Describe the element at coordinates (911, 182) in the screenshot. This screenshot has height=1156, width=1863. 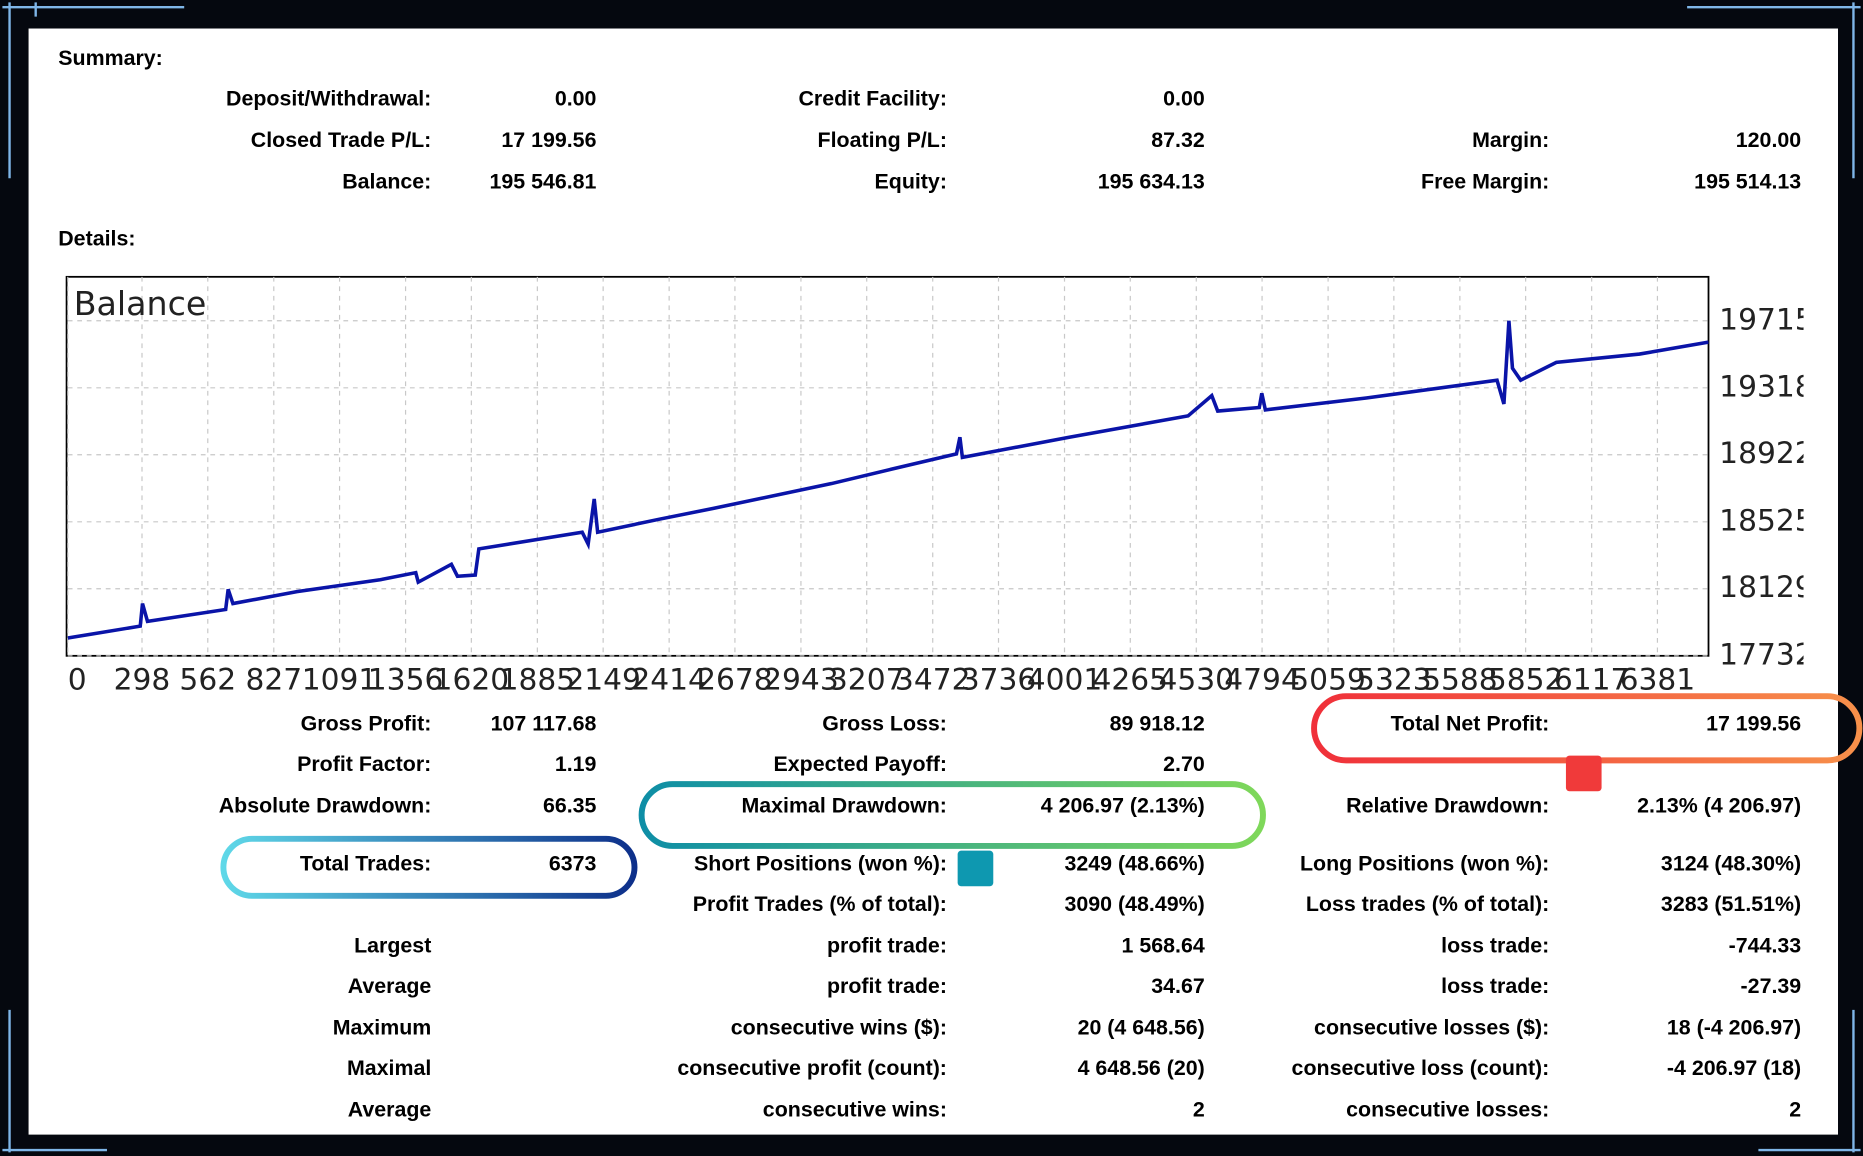
I see `field-label: Equity:` at that location.